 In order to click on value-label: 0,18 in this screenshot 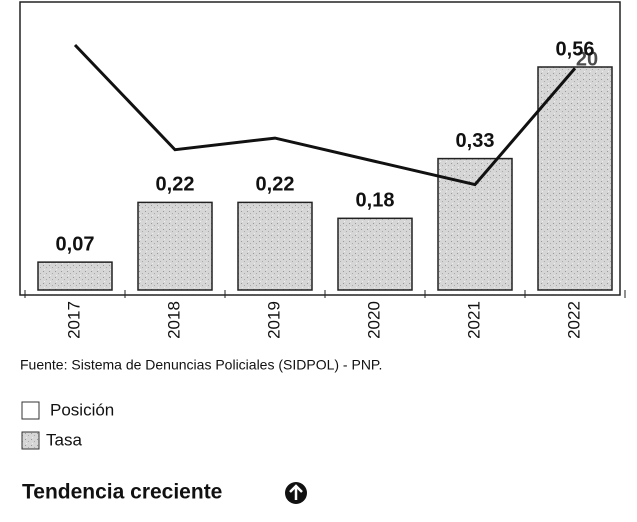, I will do `click(375, 201)`.